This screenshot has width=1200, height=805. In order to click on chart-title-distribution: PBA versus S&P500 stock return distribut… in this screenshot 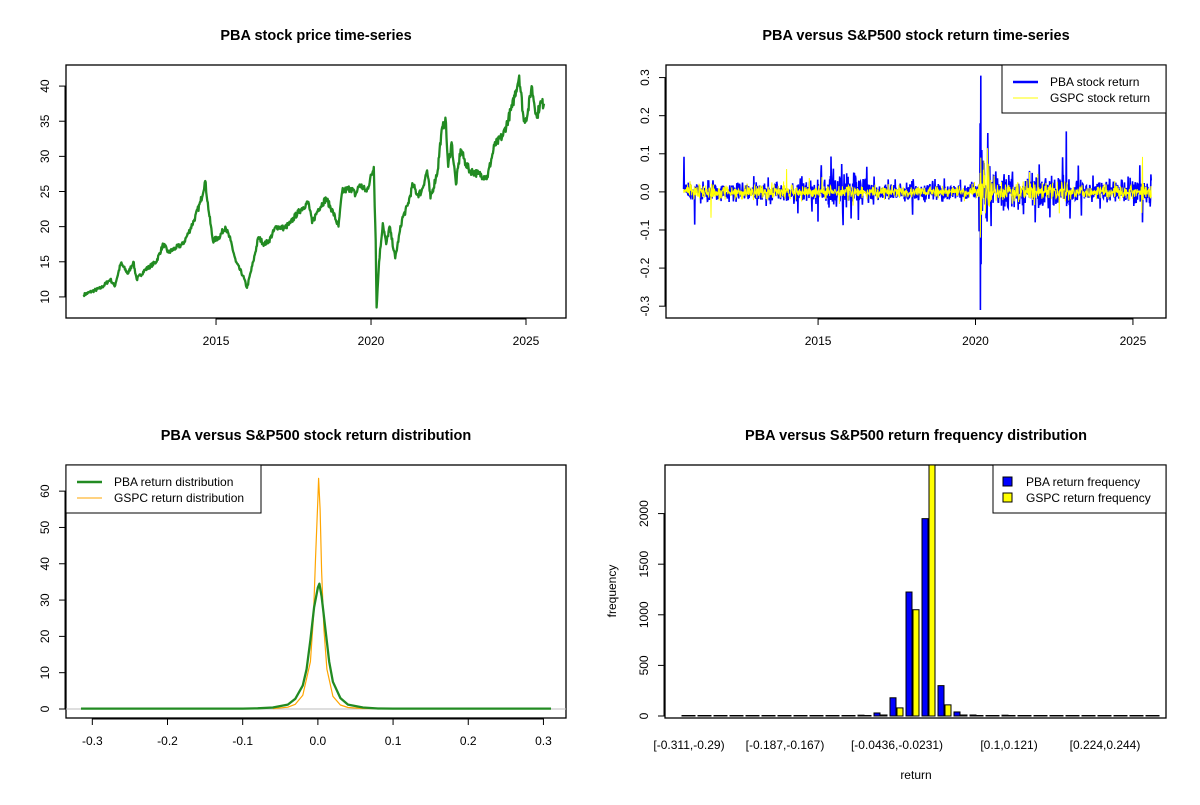, I will do `click(316, 436)`.